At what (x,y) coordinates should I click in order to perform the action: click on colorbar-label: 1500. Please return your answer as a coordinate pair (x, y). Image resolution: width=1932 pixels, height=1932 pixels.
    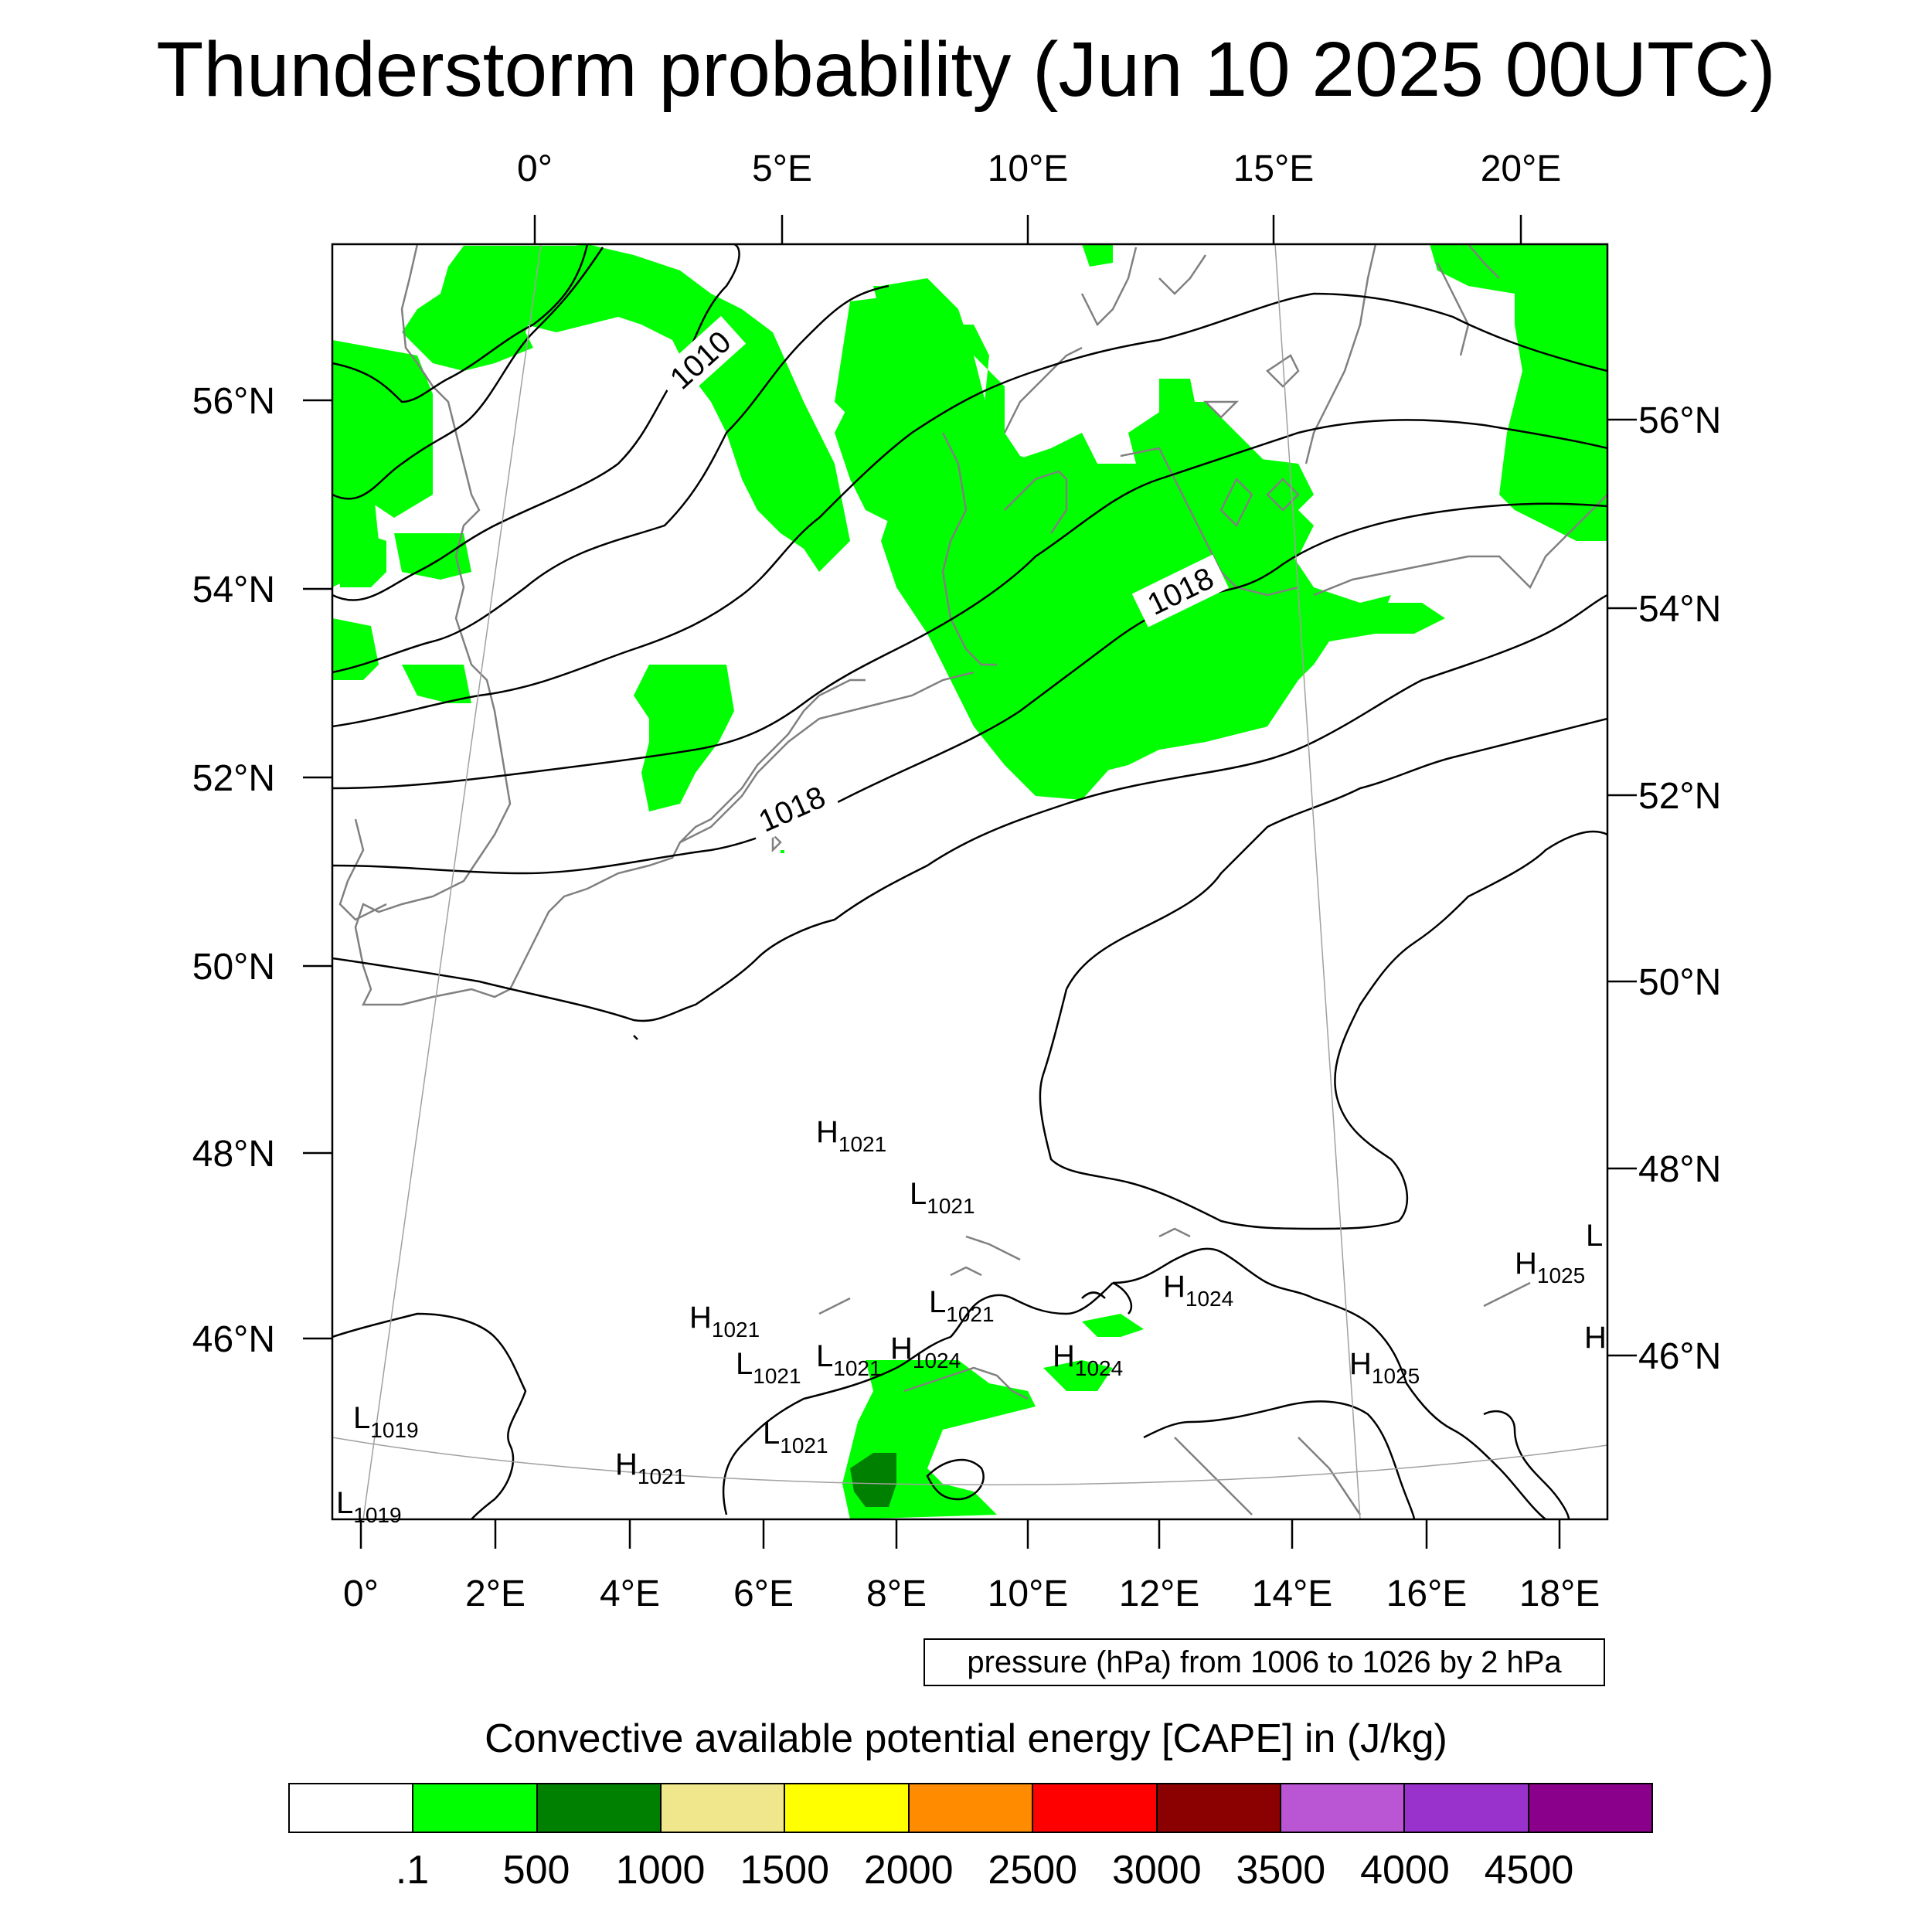
    Looking at the image, I should click on (785, 1870).